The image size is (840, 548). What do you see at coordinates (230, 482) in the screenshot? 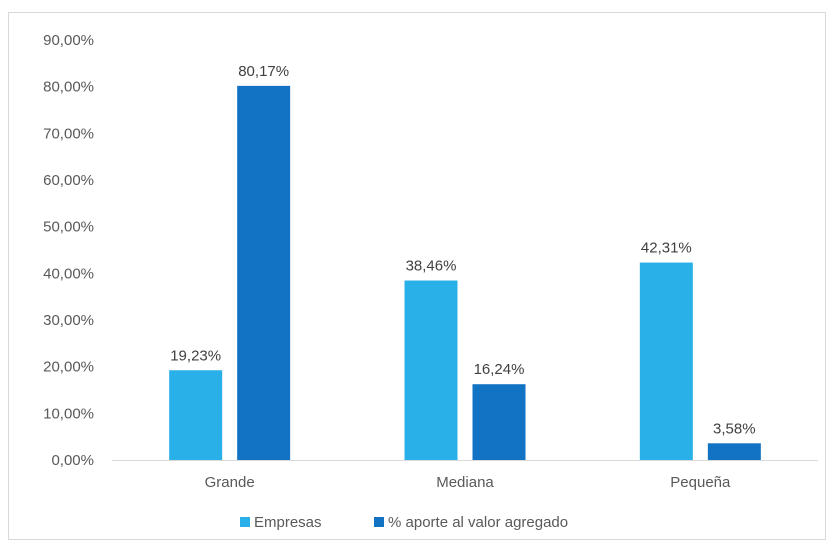
I see `x-category-label: Grande` at bounding box center [230, 482].